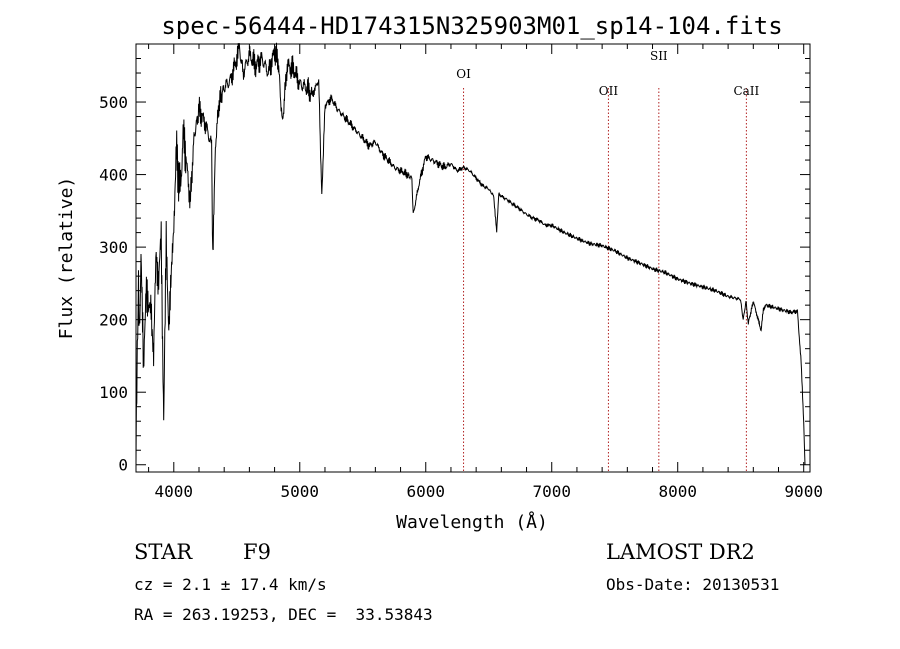 The height and width of the screenshot is (649, 900). Describe the element at coordinates (163, 552) in the screenshot. I see `object-type: STAR` at that location.